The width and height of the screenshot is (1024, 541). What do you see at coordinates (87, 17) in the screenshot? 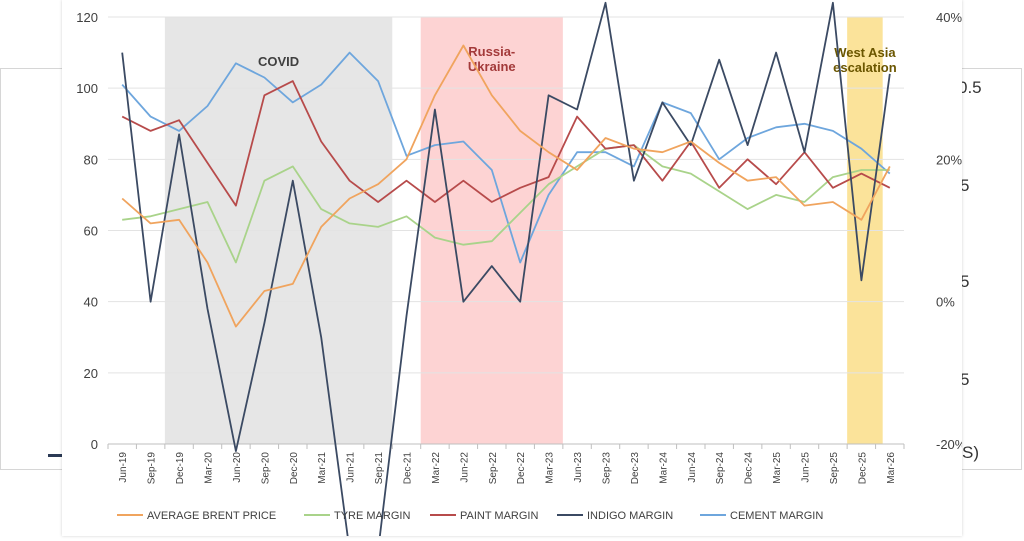
I see `y-tick-label: 120` at bounding box center [87, 17].